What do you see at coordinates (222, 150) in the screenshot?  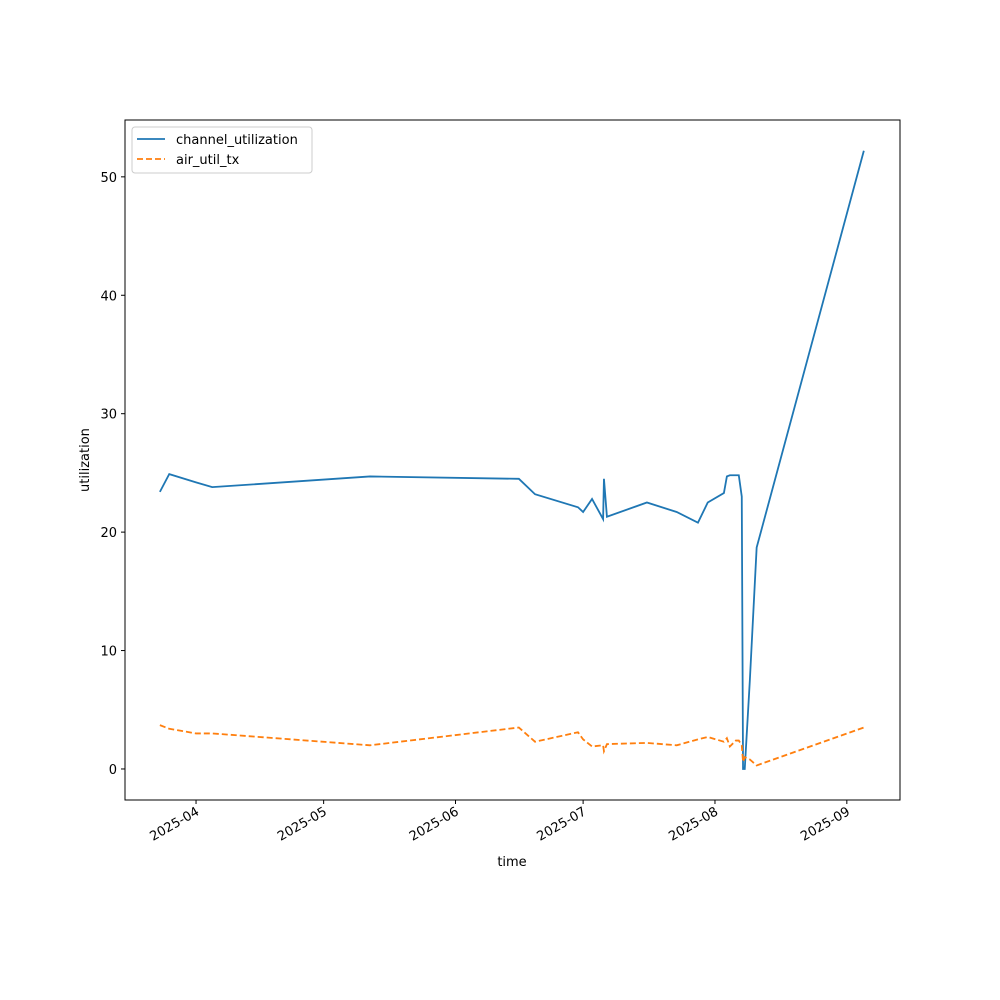 I see `legend-box` at bounding box center [222, 150].